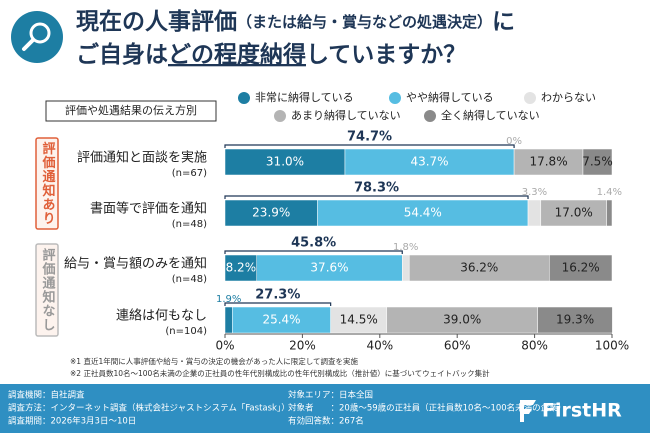  I want to click on logo-text: FirstHR, so click(582, 411).